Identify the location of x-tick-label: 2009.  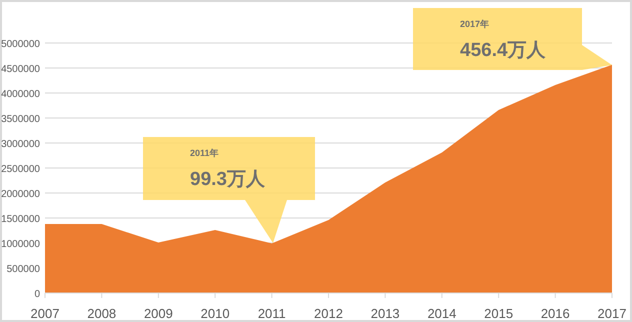
(158, 313).